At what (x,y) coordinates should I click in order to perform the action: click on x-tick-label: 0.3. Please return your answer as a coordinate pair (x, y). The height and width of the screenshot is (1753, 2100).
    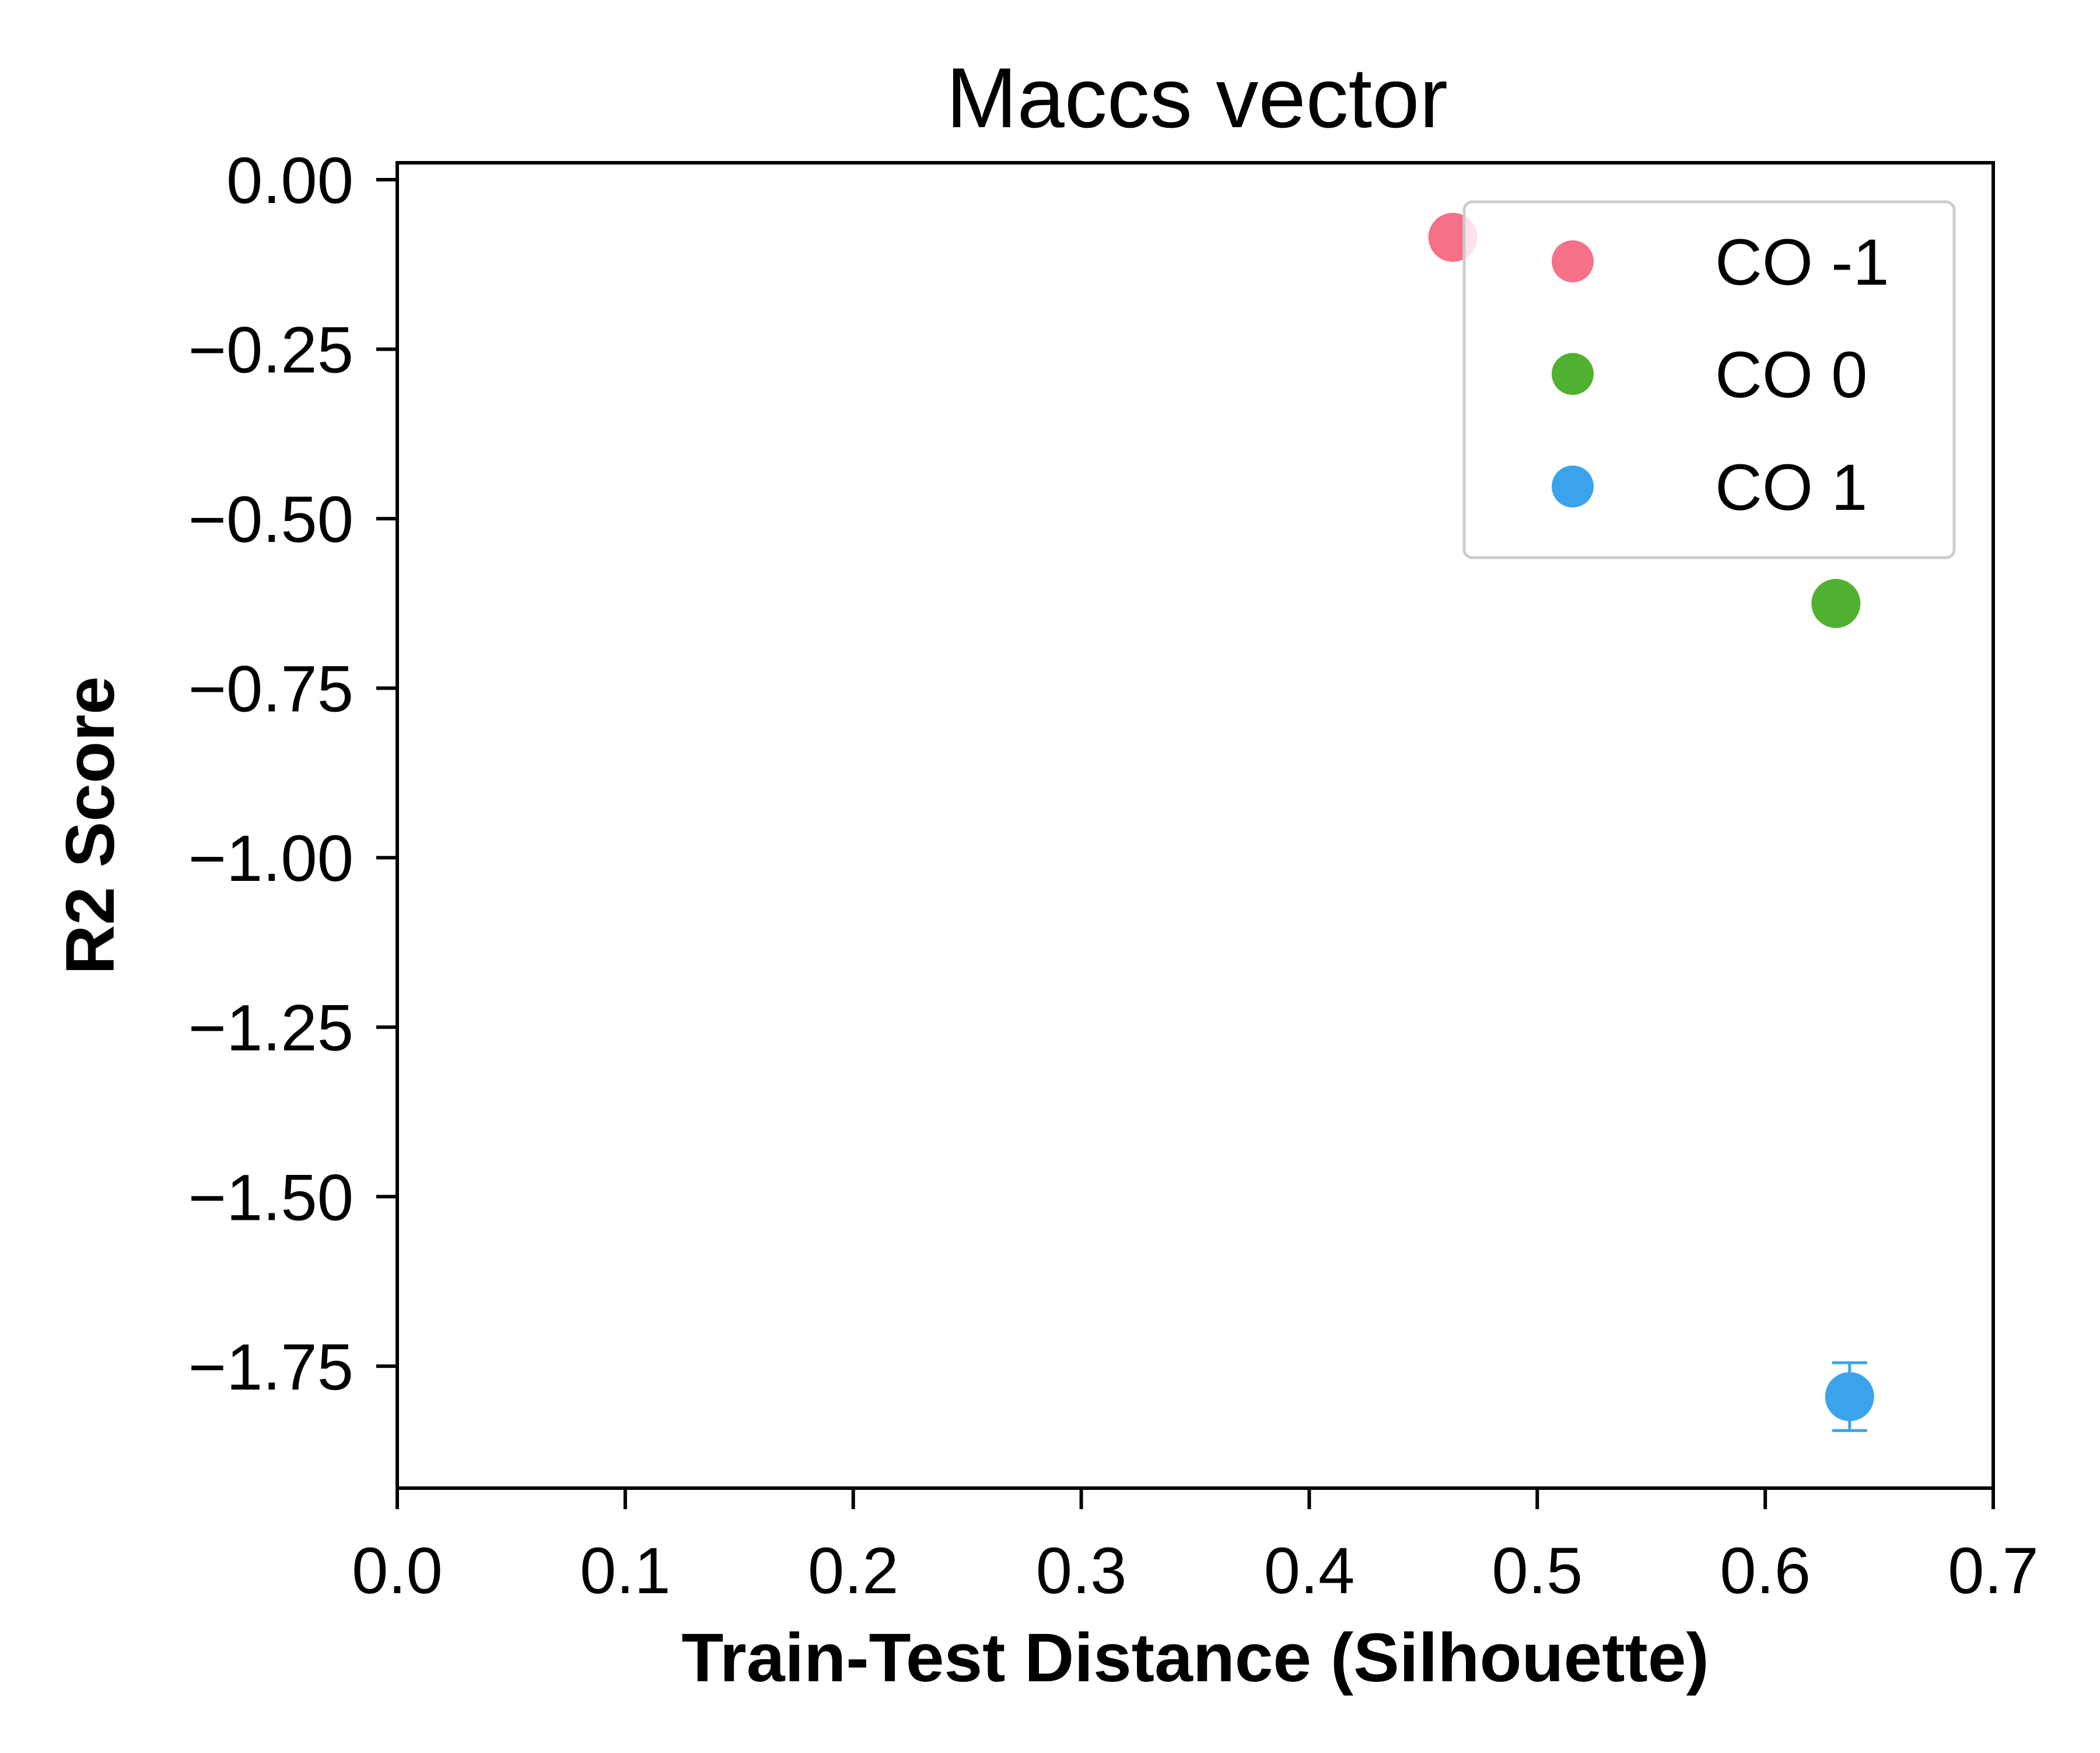
    Looking at the image, I should click on (1081, 1570).